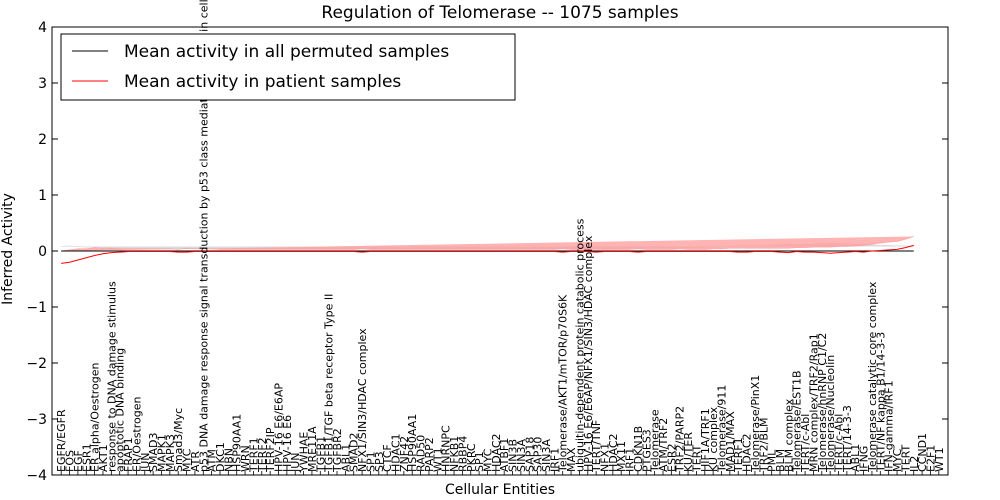  Describe the element at coordinates (780, 460) in the screenshot. I see `x-tick-label: BLM` at that location.